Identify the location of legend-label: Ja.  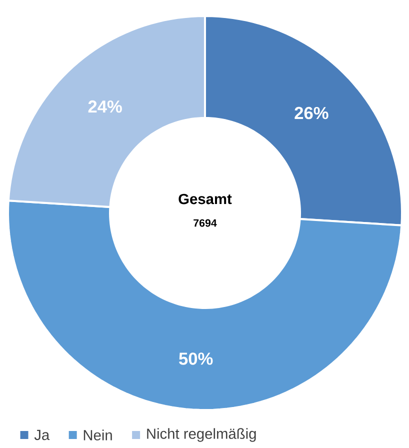
(42, 435).